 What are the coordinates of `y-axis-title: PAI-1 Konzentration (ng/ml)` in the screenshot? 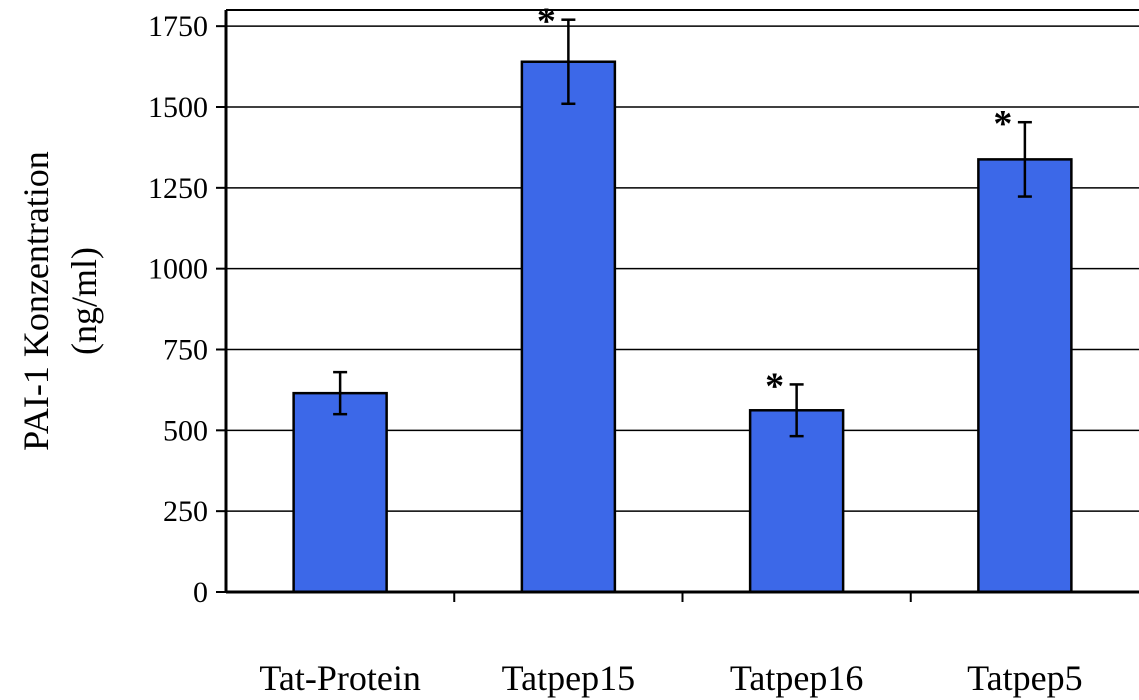 It's located at (60, 301).